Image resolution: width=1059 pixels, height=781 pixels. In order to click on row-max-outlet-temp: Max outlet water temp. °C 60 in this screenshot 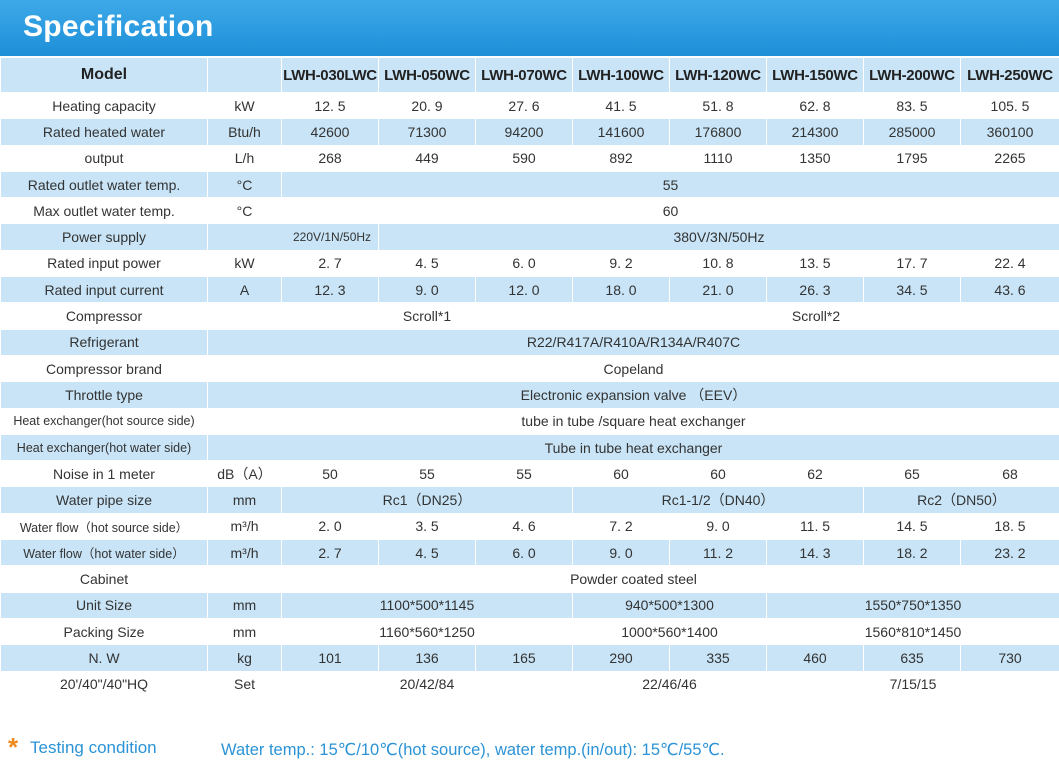, I will do `click(529, 211)`.